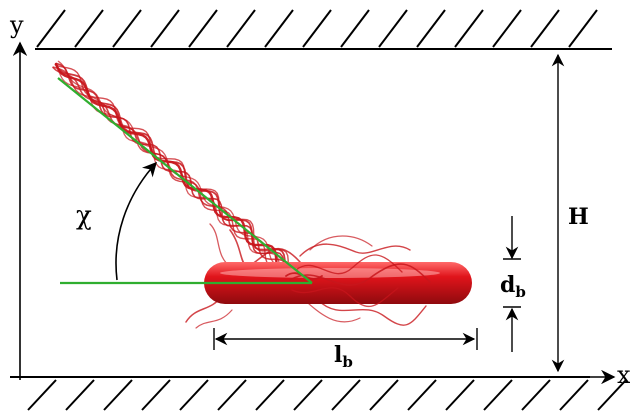 The height and width of the screenshot is (412, 630). What do you see at coordinates (347, 362) in the screenshot?
I see `length-label-sub: b` at bounding box center [347, 362].